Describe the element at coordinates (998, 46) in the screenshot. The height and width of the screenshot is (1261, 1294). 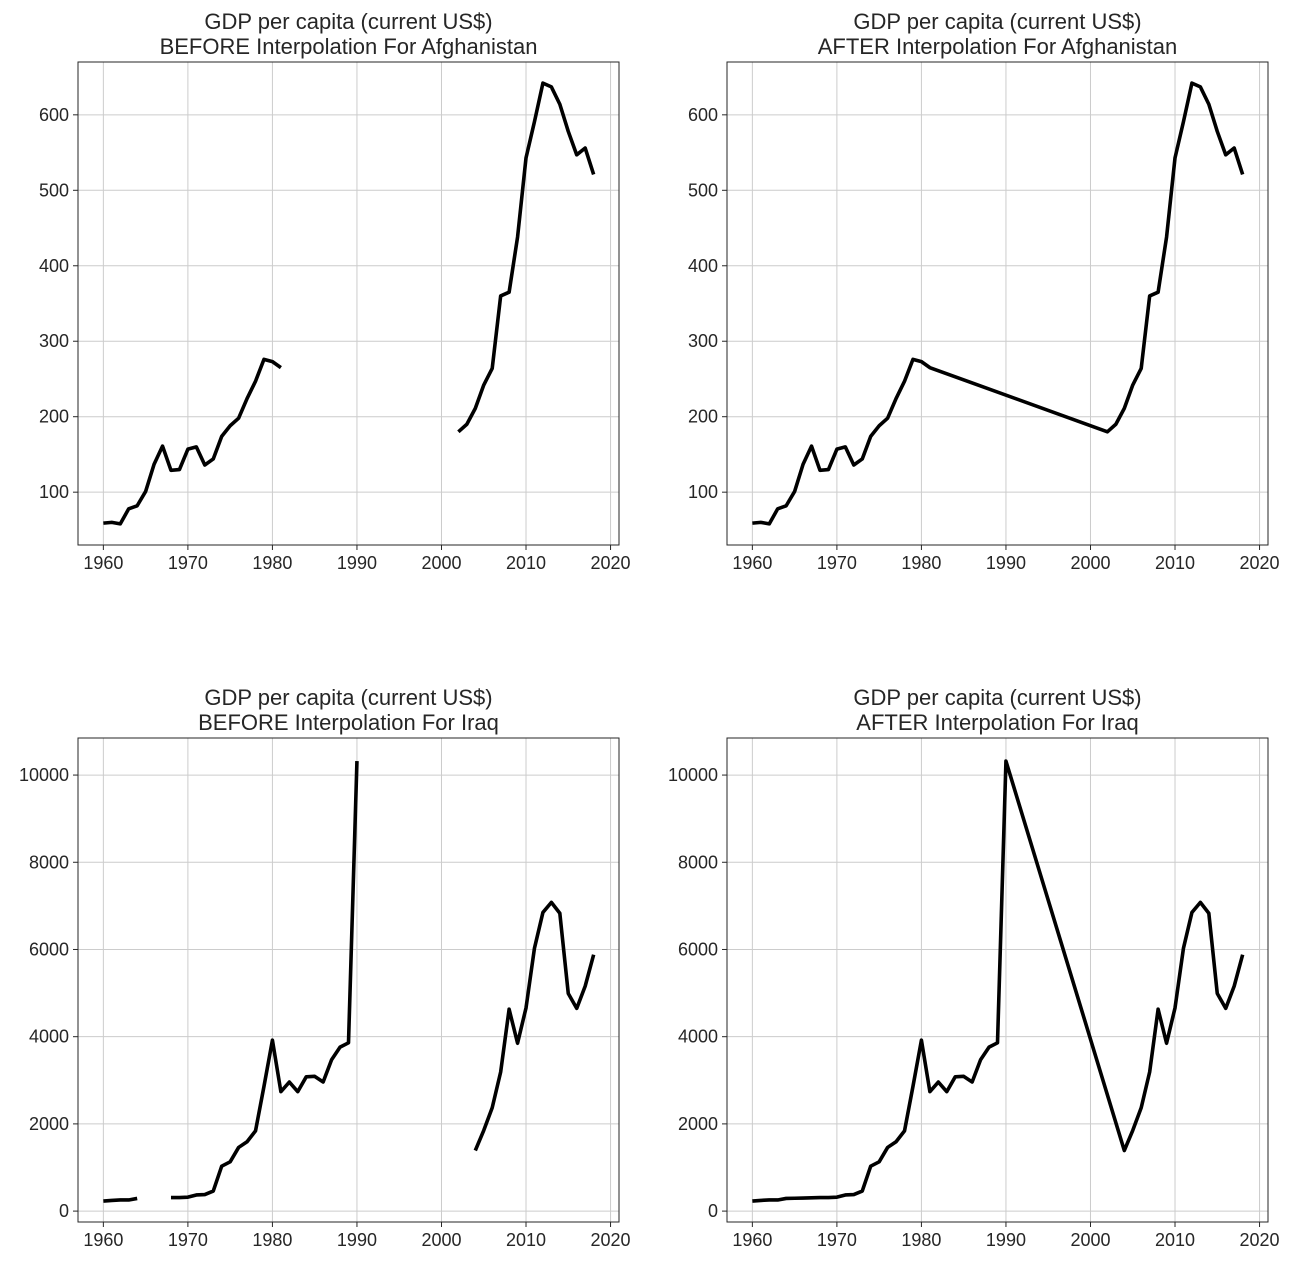
I see `chart-subtitle: AFTER Interpolation For Afghanistan` at that location.